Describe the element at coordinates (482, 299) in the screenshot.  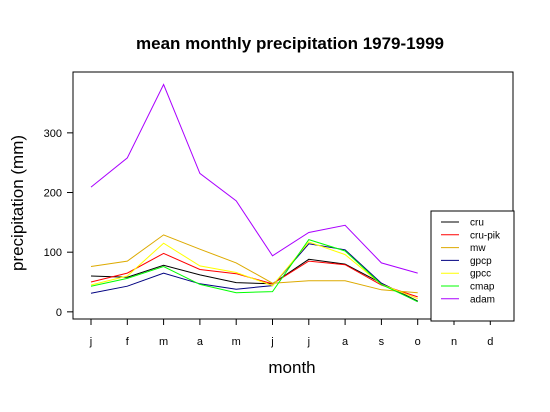
I see `legend-label: adam` at that location.